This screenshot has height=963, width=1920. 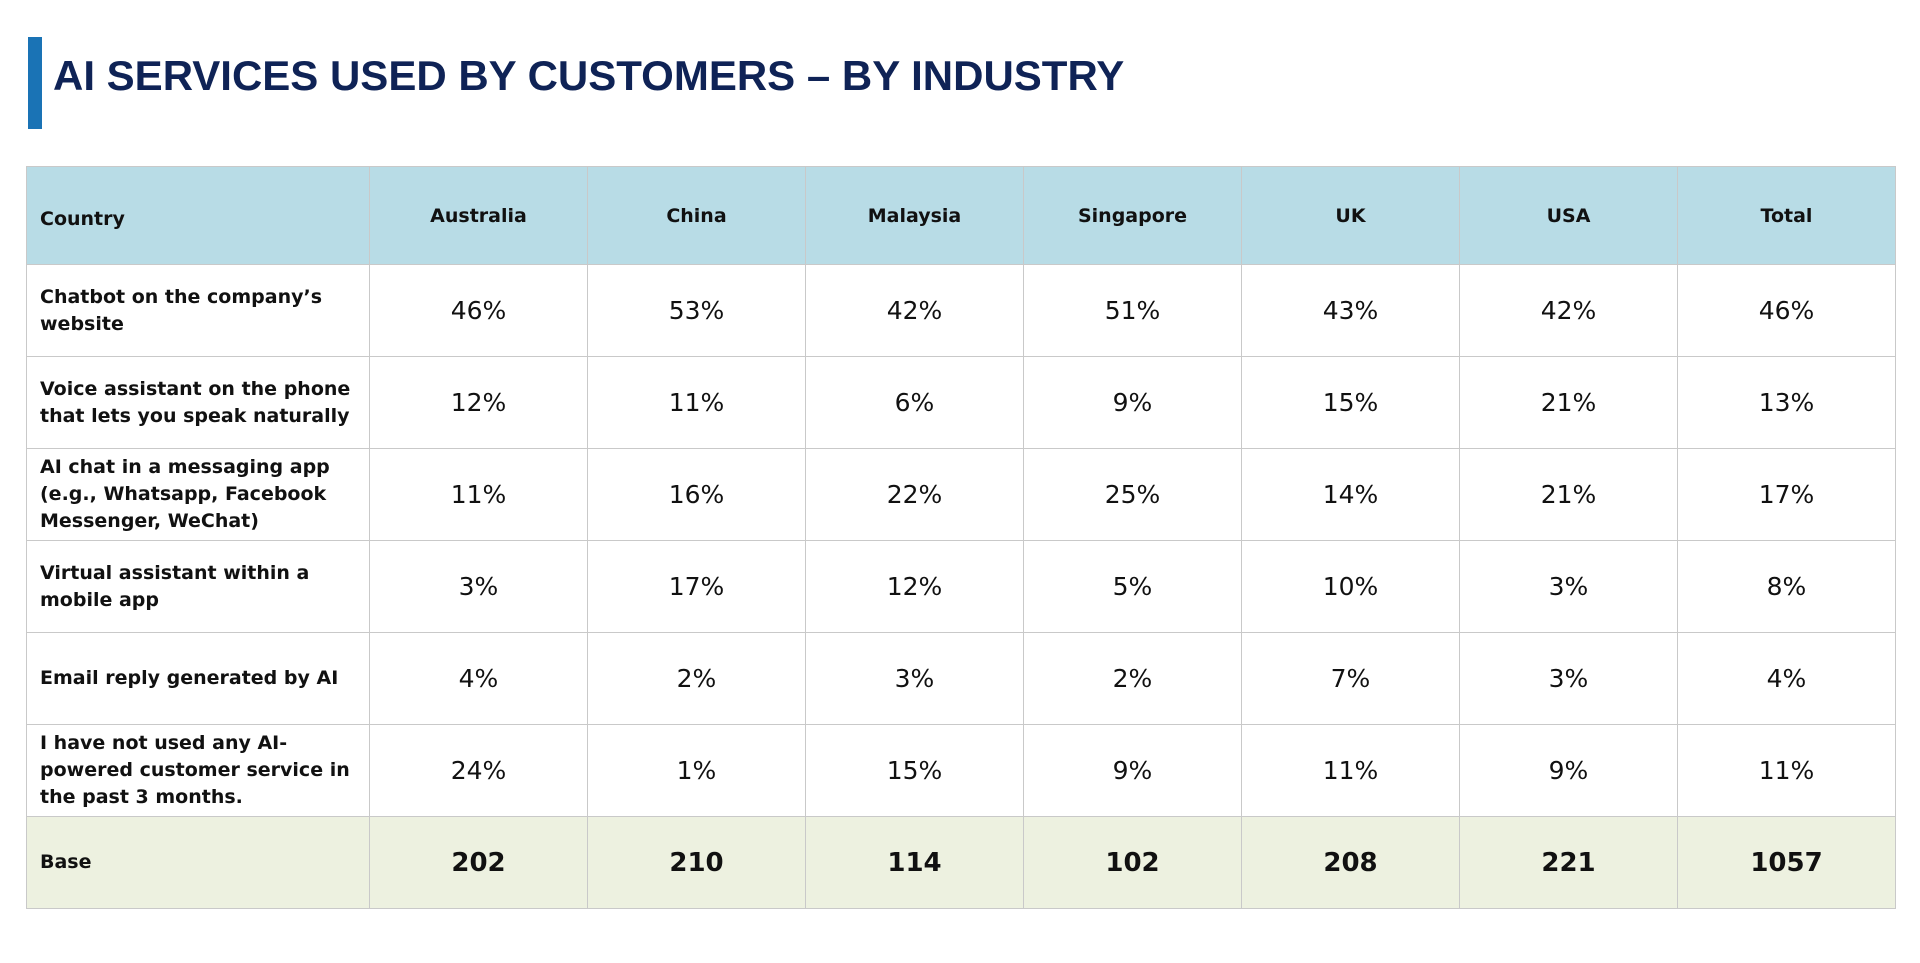 What do you see at coordinates (914, 402) in the screenshot?
I see `table-cell: 6%` at bounding box center [914, 402].